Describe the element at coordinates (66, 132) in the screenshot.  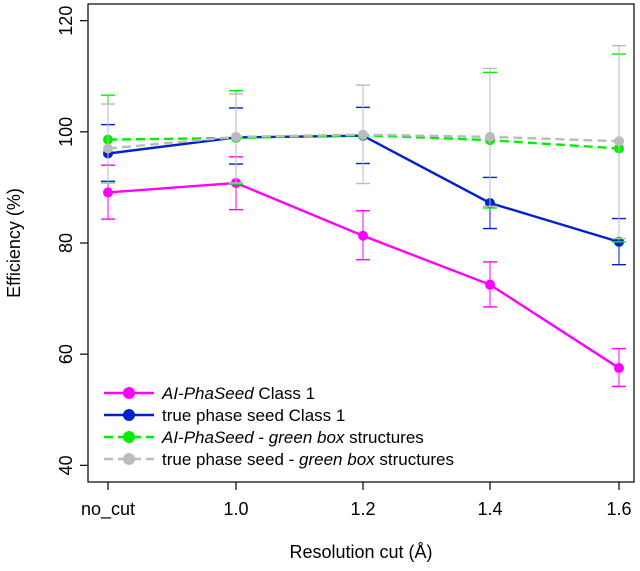
I see `y-tick-label-3: 100` at that location.